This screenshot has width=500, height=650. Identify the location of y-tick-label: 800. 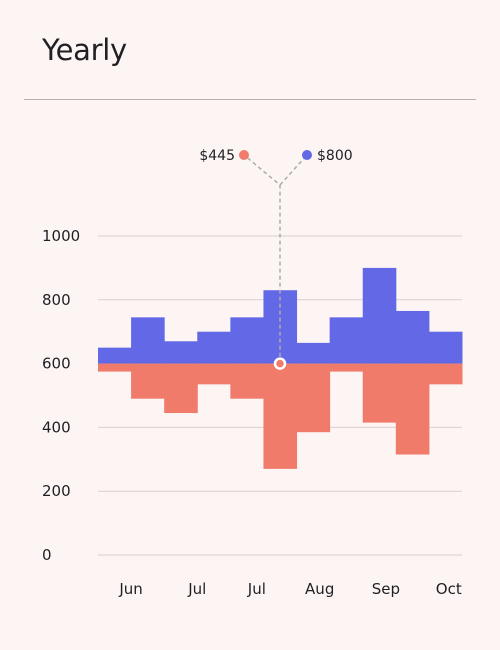
(56, 300).